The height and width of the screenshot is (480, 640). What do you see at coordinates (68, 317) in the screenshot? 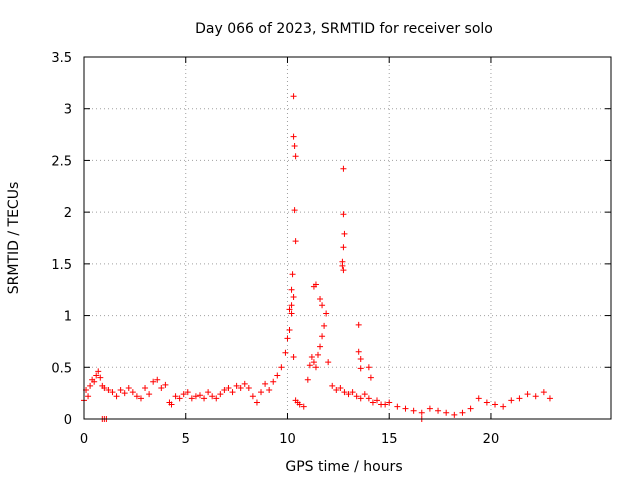
I see `y-tick-label: 1` at bounding box center [68, 317].